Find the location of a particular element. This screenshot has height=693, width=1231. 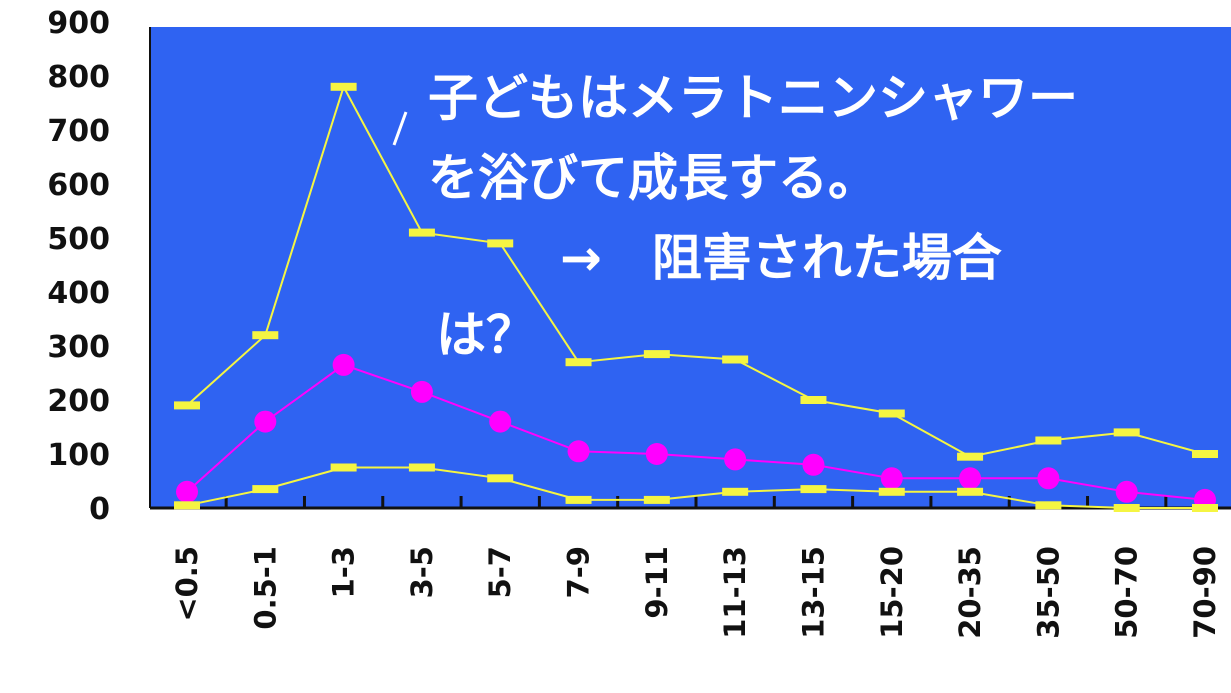

y-tick-label: 500 is located at coordinates (78, 239).